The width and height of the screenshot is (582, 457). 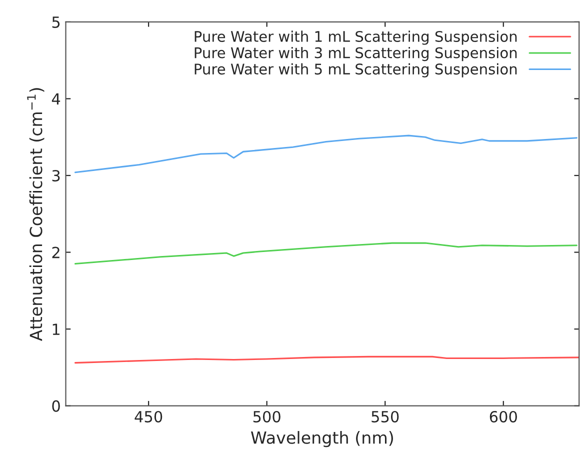 I want to click on y-tick-label: 1, so click(x=56, y=329).